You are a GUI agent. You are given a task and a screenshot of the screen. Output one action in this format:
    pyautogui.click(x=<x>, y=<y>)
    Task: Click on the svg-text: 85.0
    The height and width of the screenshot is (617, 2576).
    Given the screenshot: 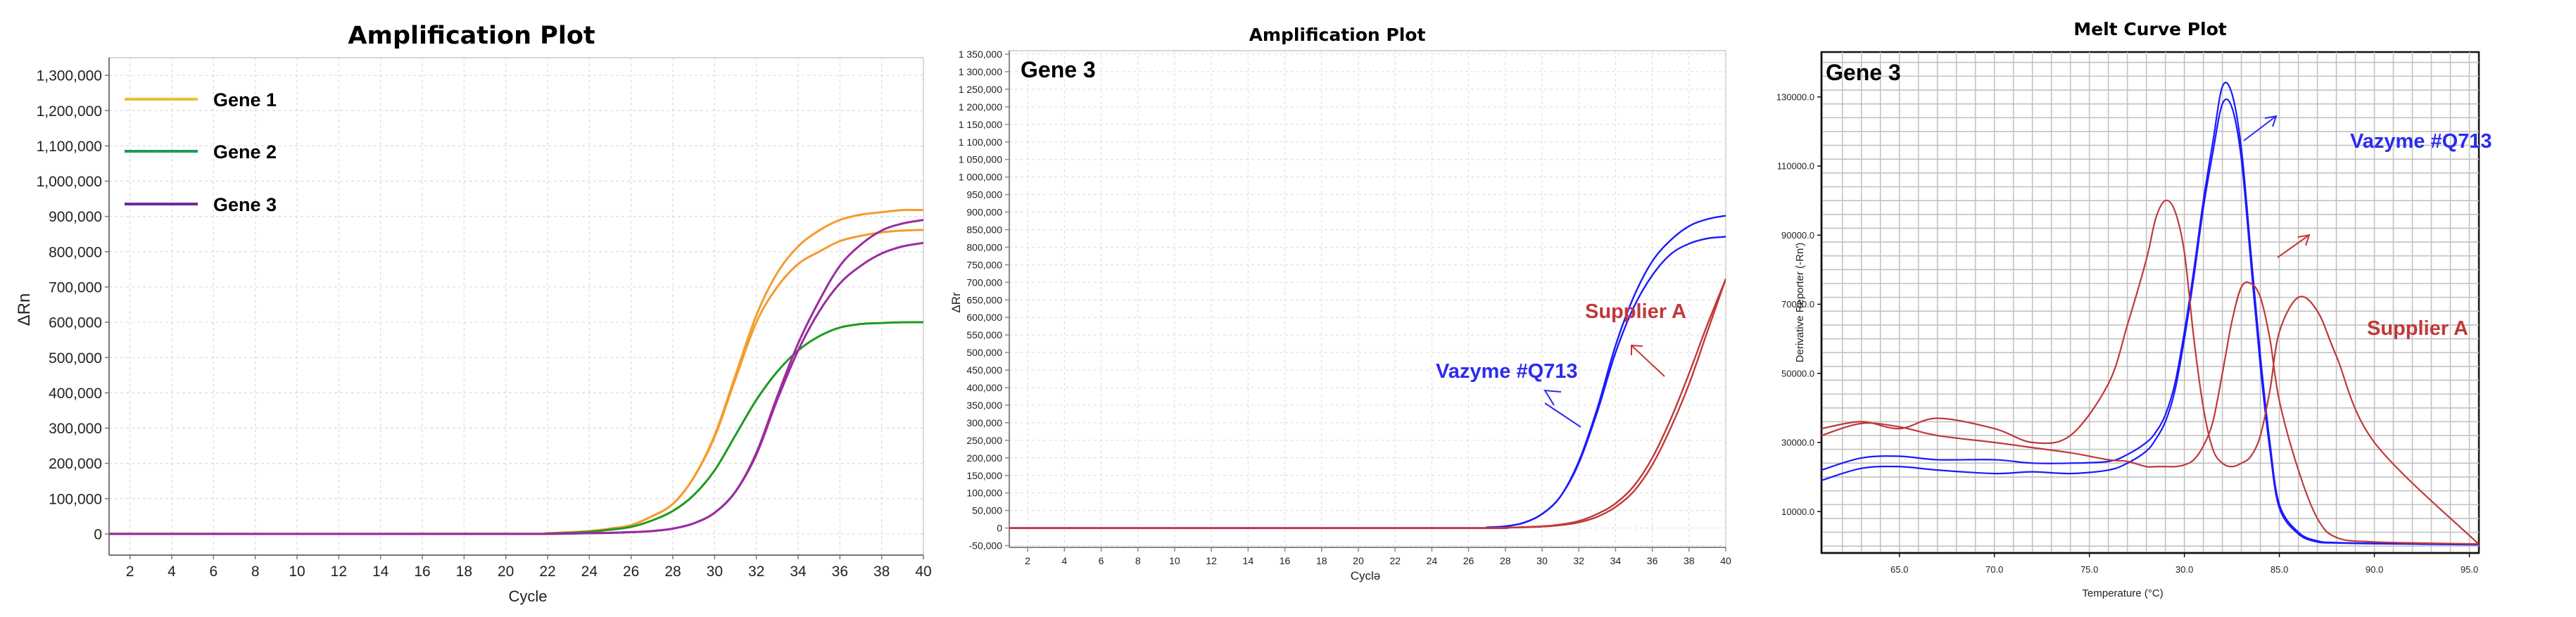 What is the action you would take?
    pyautogui.click(x=2279, y=569)
    